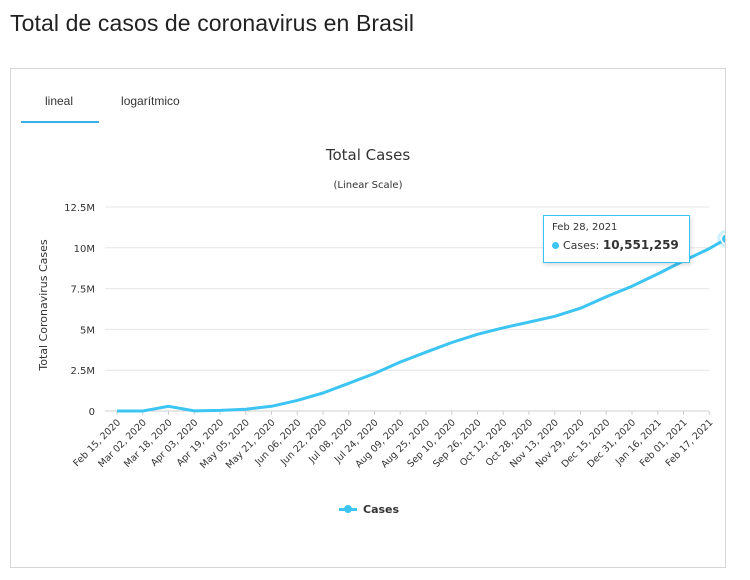 This screenshot has width=750, height=580. What do you see at coordinates (368, 155) in the screenshot?
I see `chart-title: Total Cases` at bounding box center [368, 155].